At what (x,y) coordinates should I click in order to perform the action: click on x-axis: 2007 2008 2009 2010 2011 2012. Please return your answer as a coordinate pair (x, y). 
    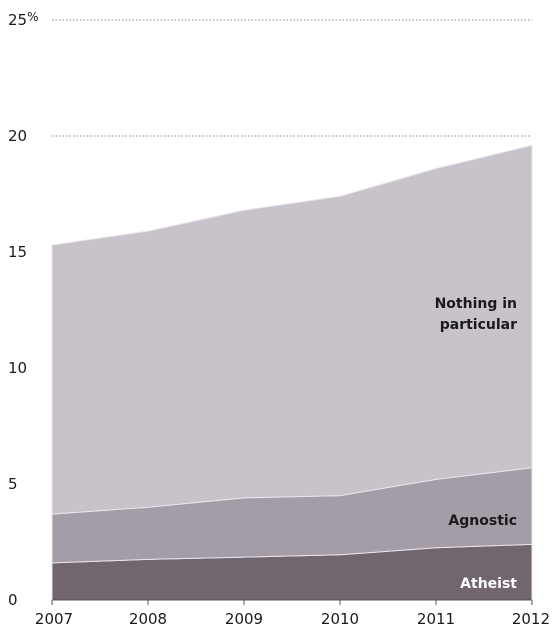
    Looking at the image, I should click on (292, 613).